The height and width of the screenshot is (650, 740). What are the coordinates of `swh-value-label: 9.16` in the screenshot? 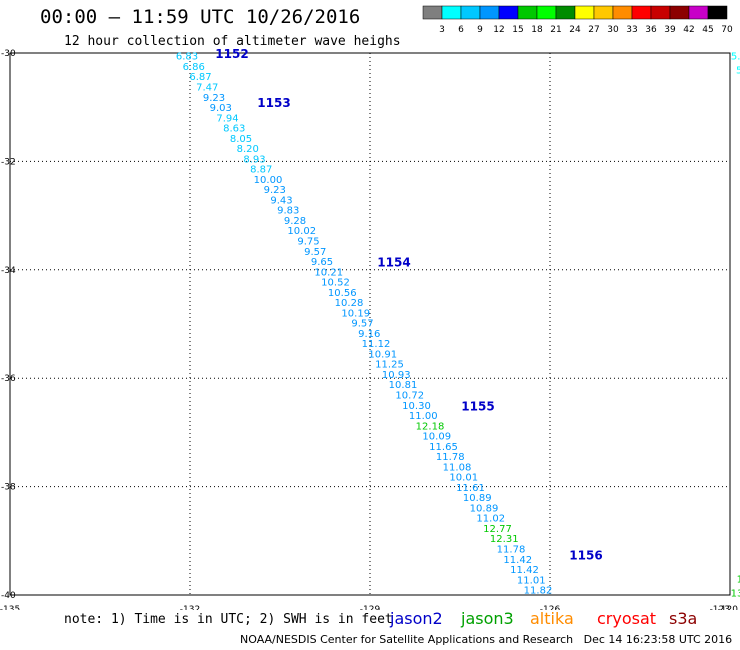 It's located at (369, 334).